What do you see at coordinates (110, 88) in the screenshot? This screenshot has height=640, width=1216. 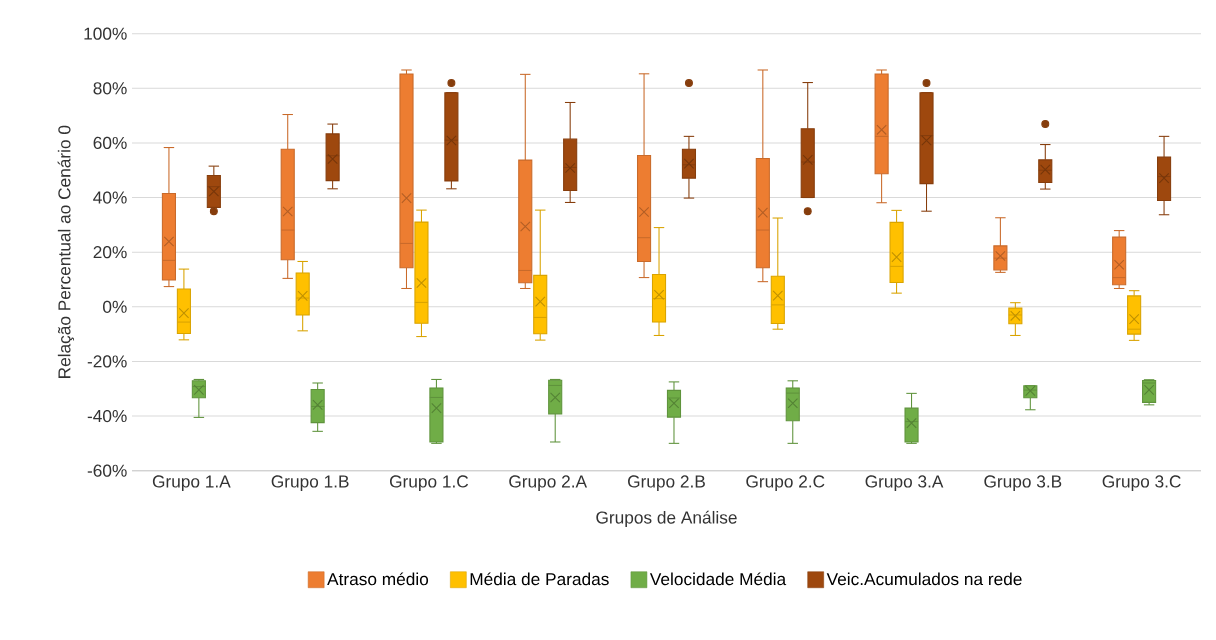 I see `y-tick-label: 80%` at bounding box center [110, 88].